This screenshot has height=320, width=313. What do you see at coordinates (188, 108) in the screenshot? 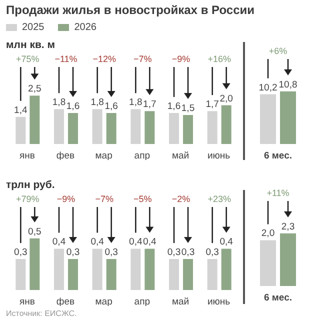
I see `data-label: 1,5` at bounding box center [188, 108].